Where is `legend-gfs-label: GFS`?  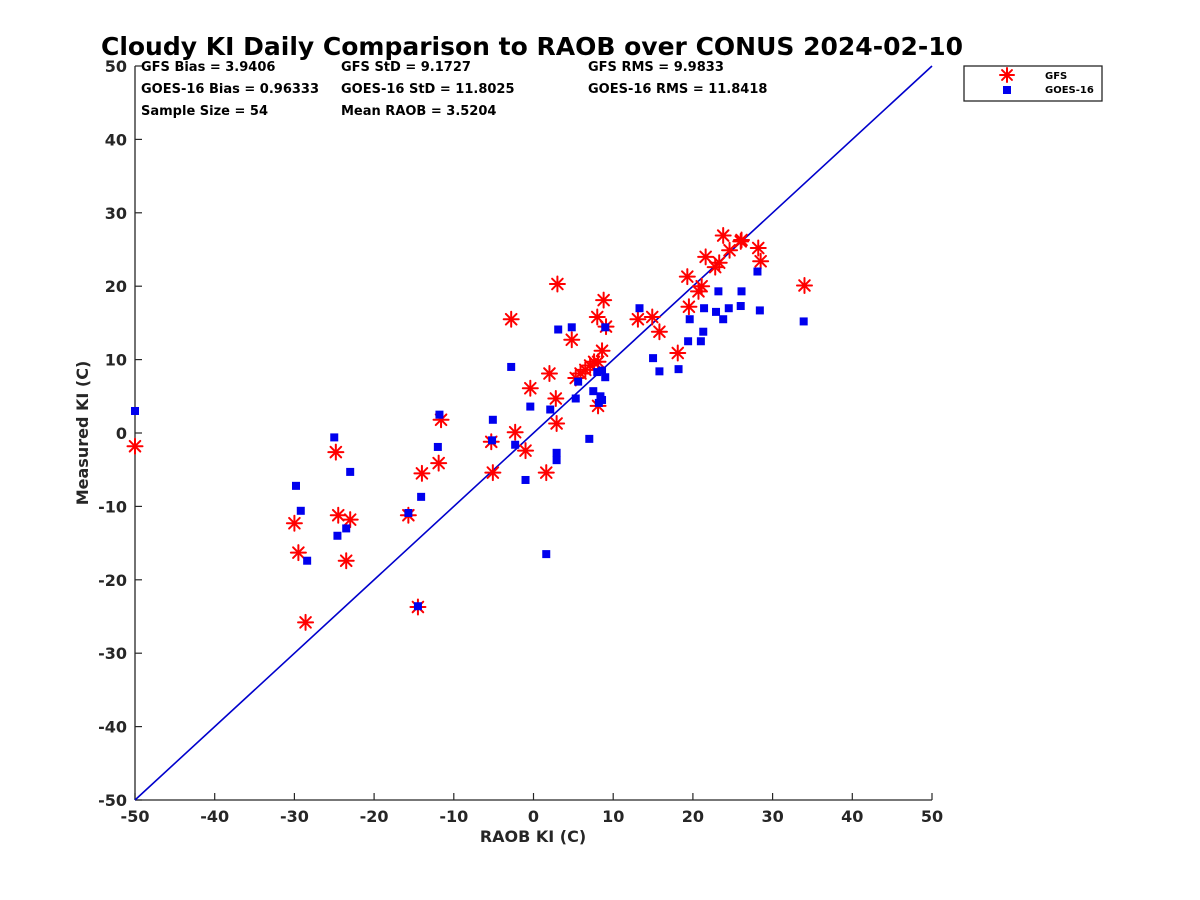
legend-gfs-label: GFS is located at coordinates (1056, 76).